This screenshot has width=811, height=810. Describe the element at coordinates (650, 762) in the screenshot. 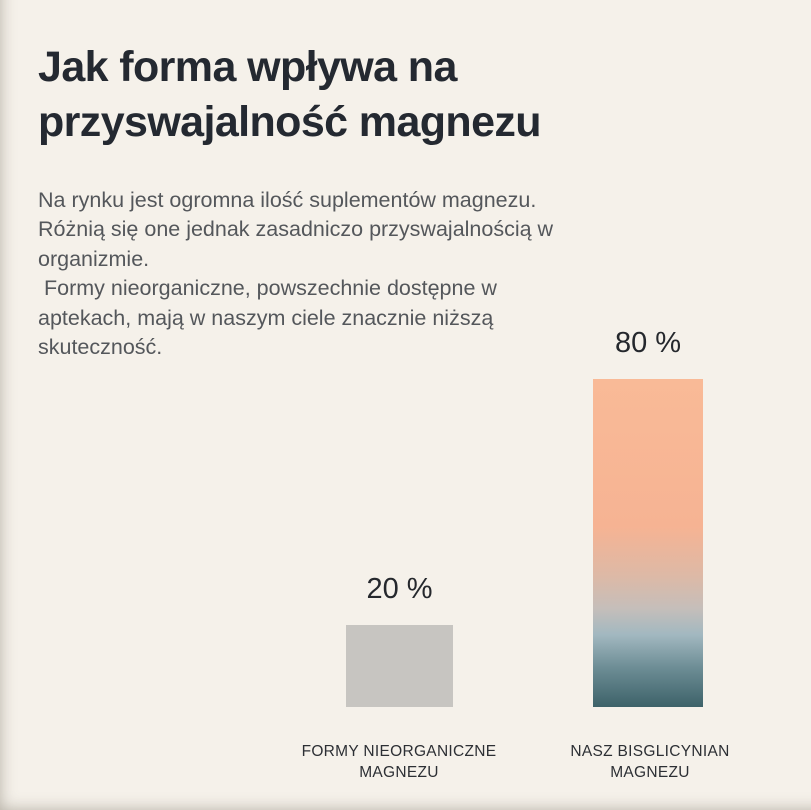

I see `category-label-bisglycinate: NASZ BISGLICYNIAN MAGNEZU` at that location.